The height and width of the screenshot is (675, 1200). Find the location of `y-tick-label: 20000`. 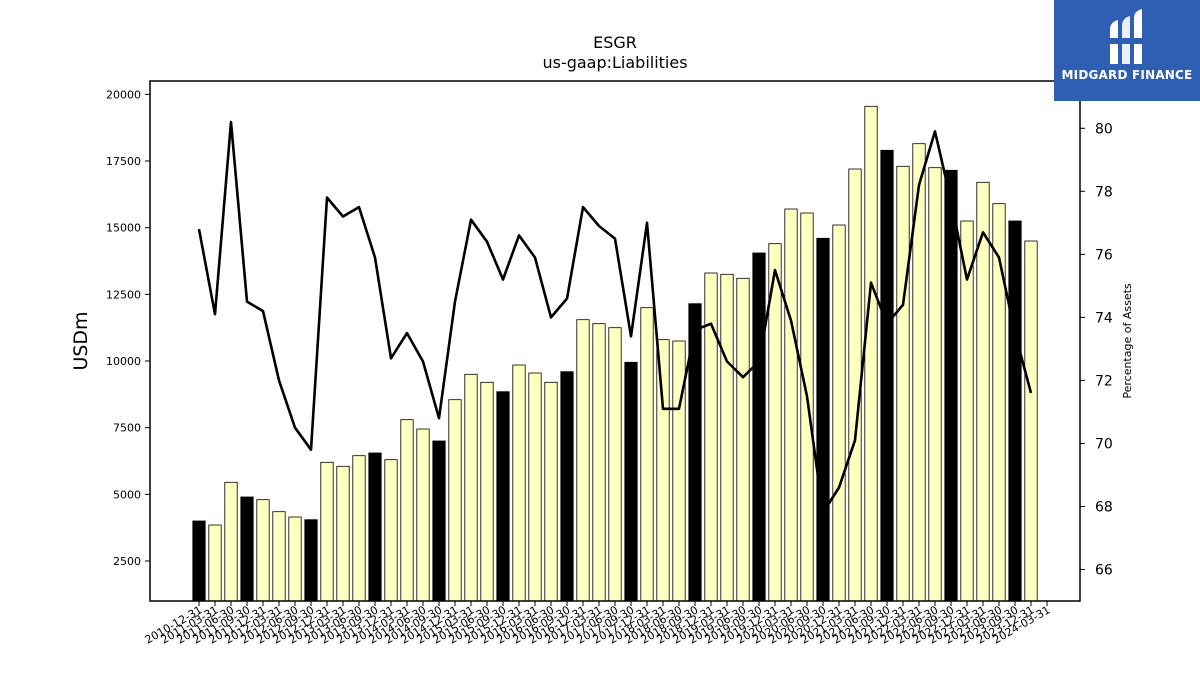

y-tick-label: 20000 is located at coordinates (123, 94).